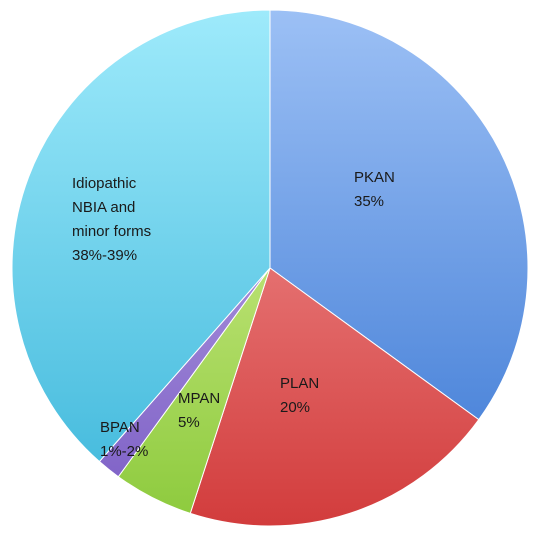 This screenshot has height=536, width=547. What do you see at coordinates (104, 255) in the screenshot?
I see `slice-value-text: 38%-39%` at bounding box center [104, 255].